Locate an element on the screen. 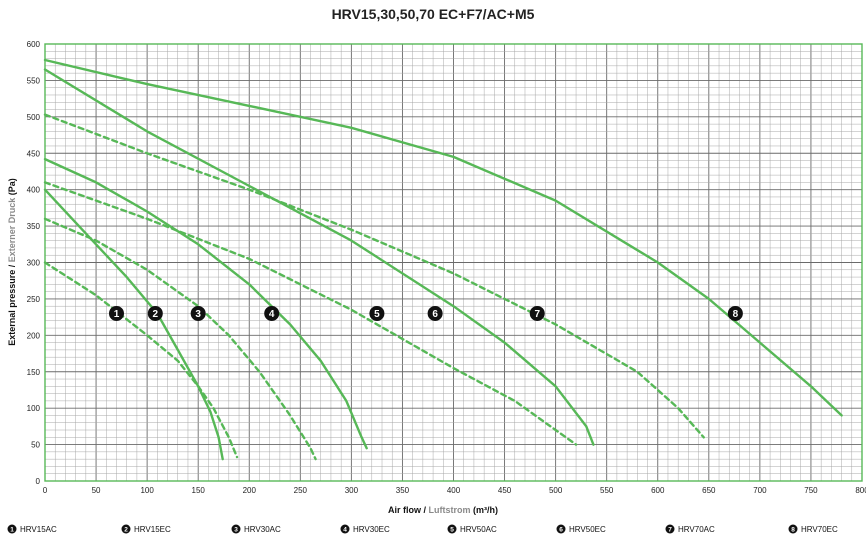 Image resolution: width=866 pixels, height=543 pixels. legend-marker-number: 6 is located at coordinates (561, 530).